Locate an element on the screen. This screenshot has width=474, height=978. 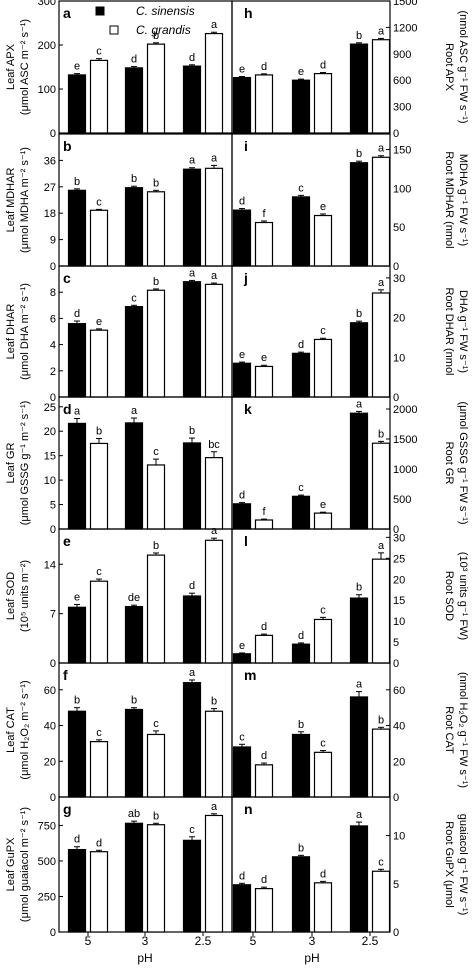
y-tick-label-b: 18 is located at coordinates (50, 214).